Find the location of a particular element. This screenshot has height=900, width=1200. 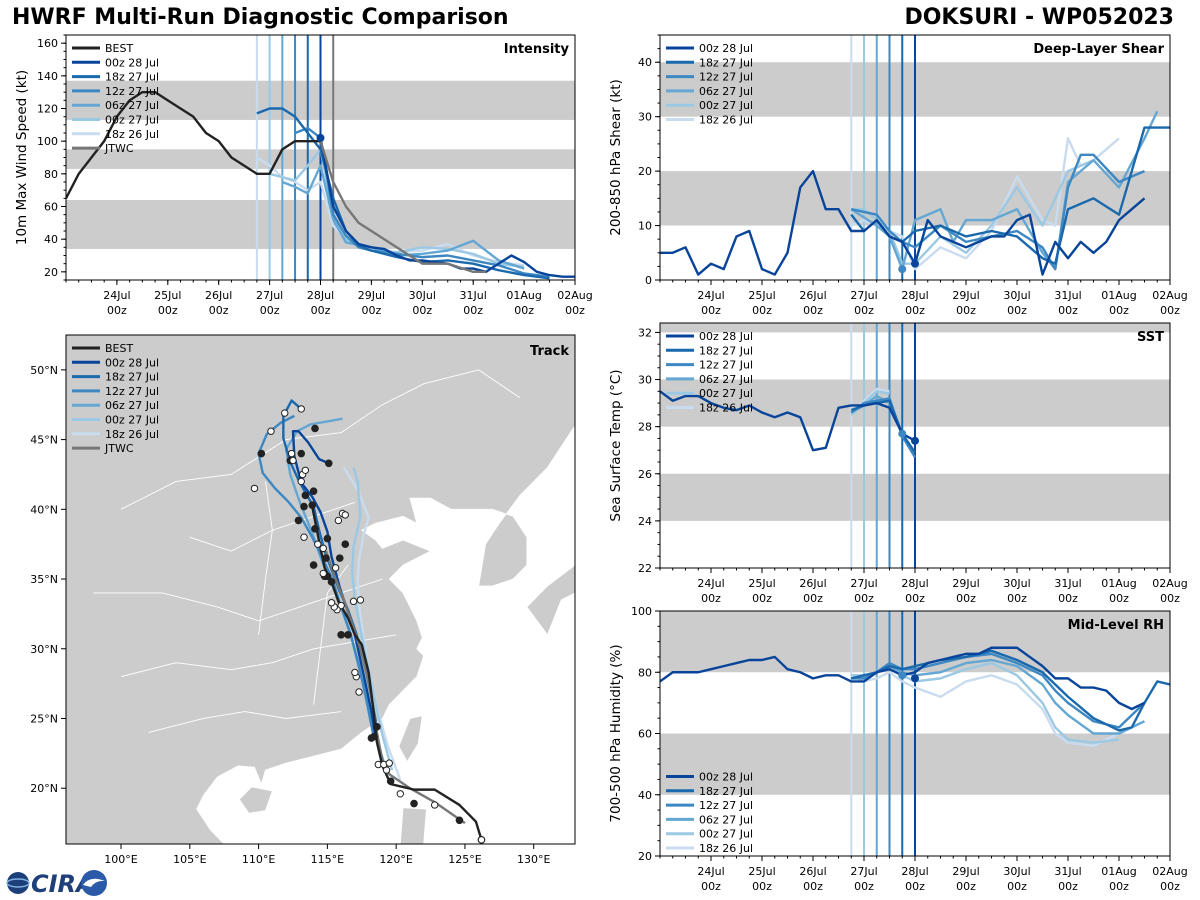

x-tick-label: 26Jul is located at coordinates (218, 295).